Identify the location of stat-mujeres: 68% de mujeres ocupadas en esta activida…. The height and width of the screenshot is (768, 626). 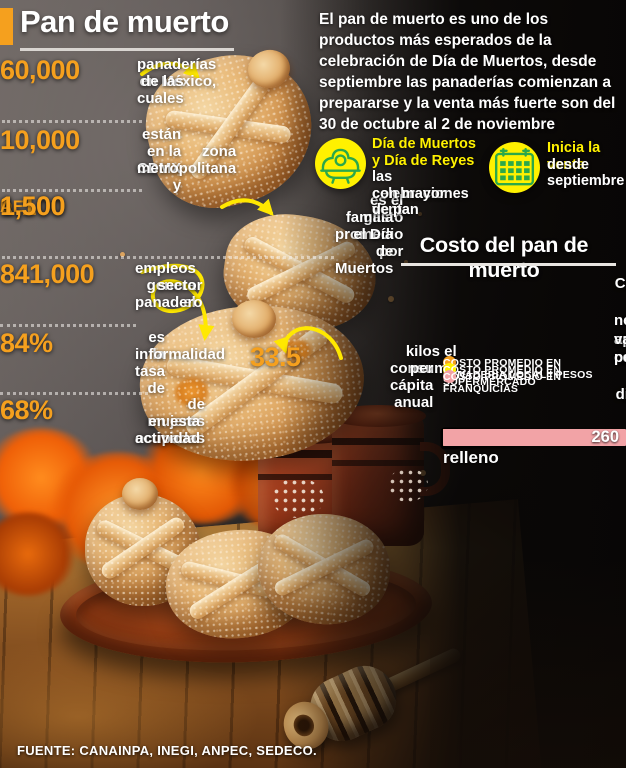
(102, 422).